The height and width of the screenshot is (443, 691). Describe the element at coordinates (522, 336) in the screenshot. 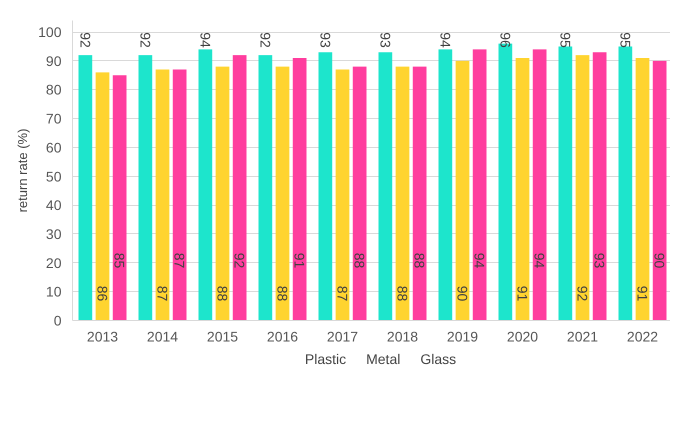

I see `x-tick-label: 2020` at that location.